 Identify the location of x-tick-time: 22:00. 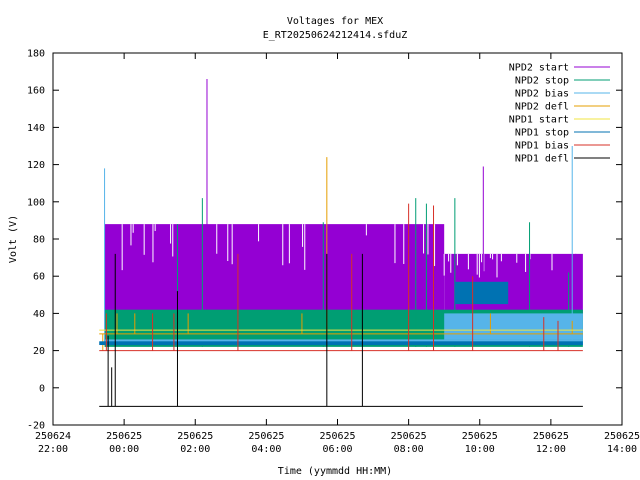
(53, 449).